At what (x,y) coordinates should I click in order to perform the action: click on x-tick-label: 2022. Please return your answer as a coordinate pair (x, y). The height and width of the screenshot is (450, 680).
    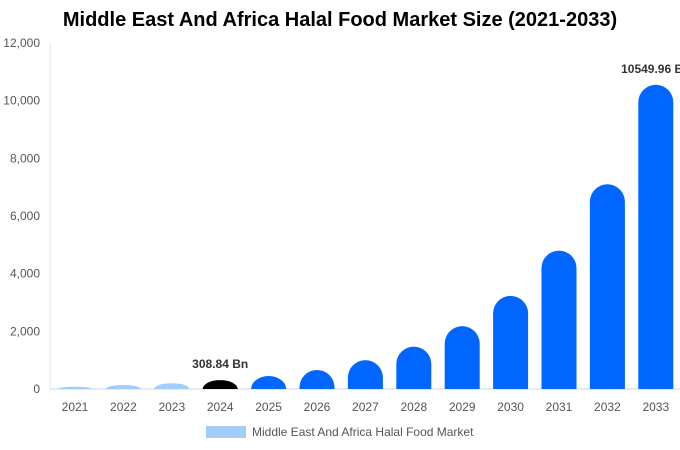
    Looking at the image, I should click on (123, 407).